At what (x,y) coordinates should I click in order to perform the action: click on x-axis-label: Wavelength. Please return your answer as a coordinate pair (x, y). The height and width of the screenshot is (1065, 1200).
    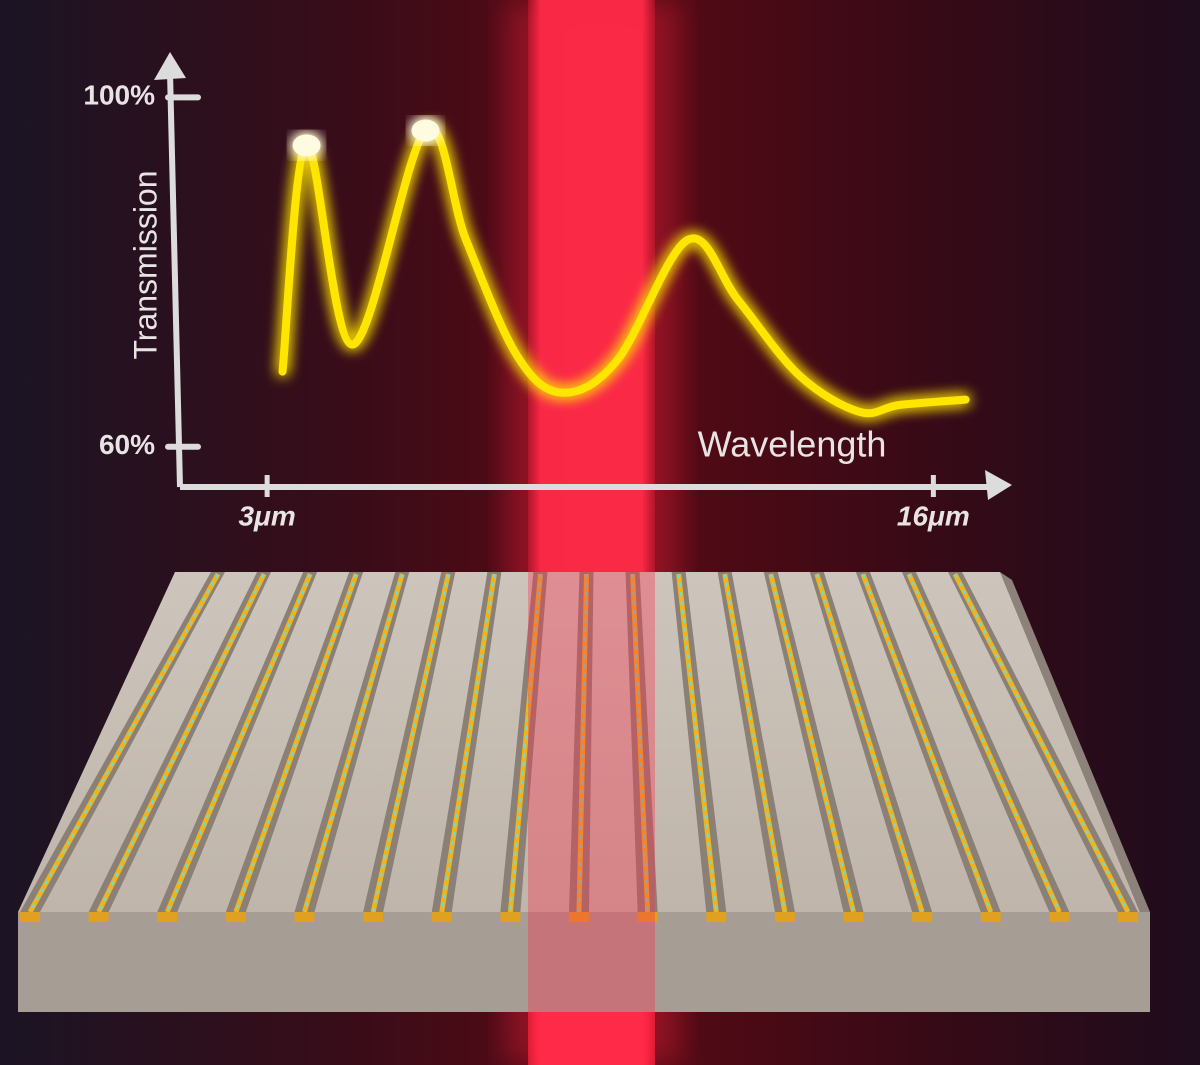
    Looking at the image, I should click on (792, 444).